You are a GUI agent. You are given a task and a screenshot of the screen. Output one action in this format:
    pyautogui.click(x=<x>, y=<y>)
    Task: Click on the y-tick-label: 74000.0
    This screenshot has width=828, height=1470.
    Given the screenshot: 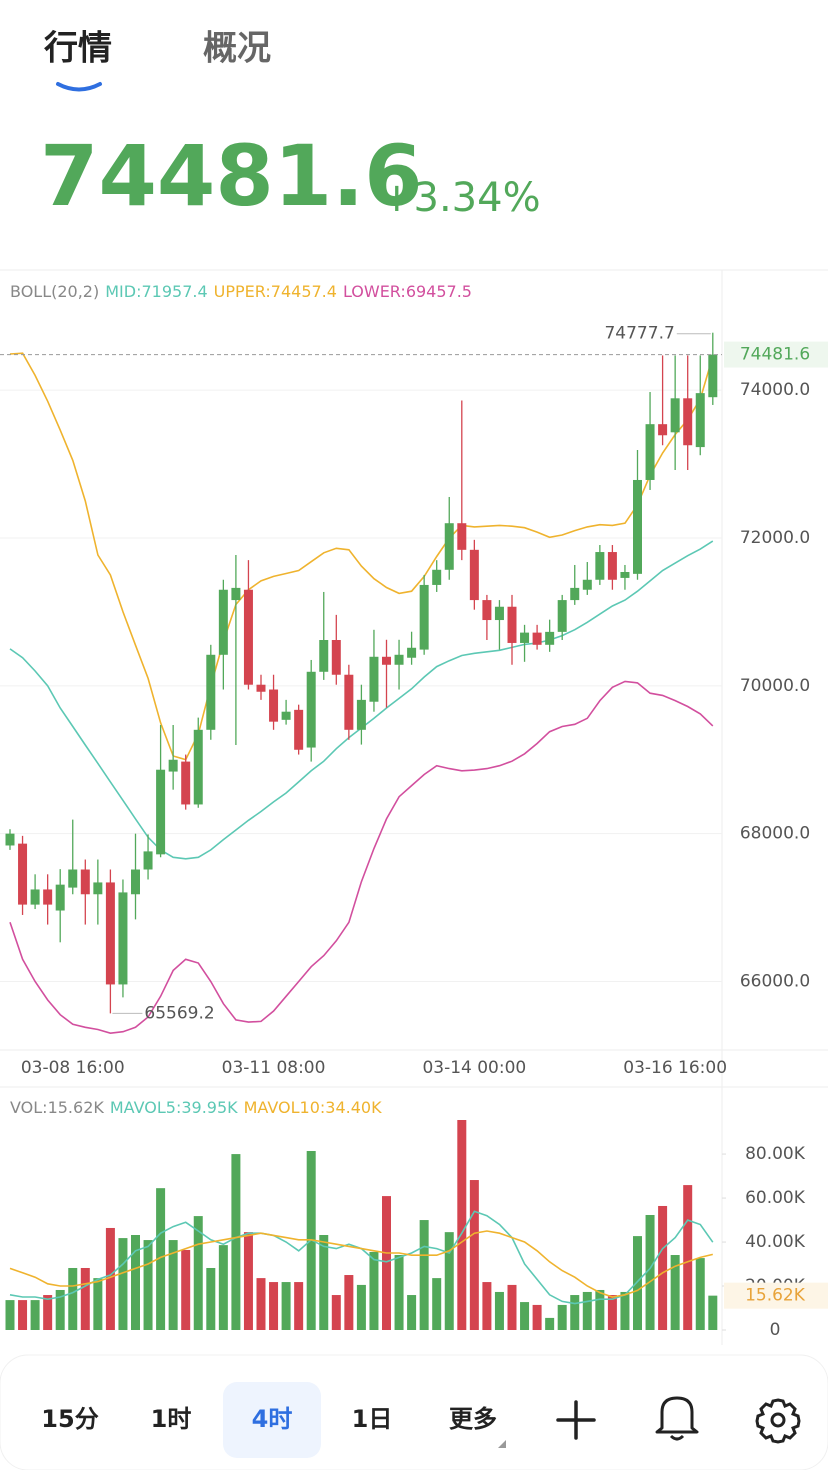 What is the action you would take?
    pyautogui.click(x=775, y=390)
    